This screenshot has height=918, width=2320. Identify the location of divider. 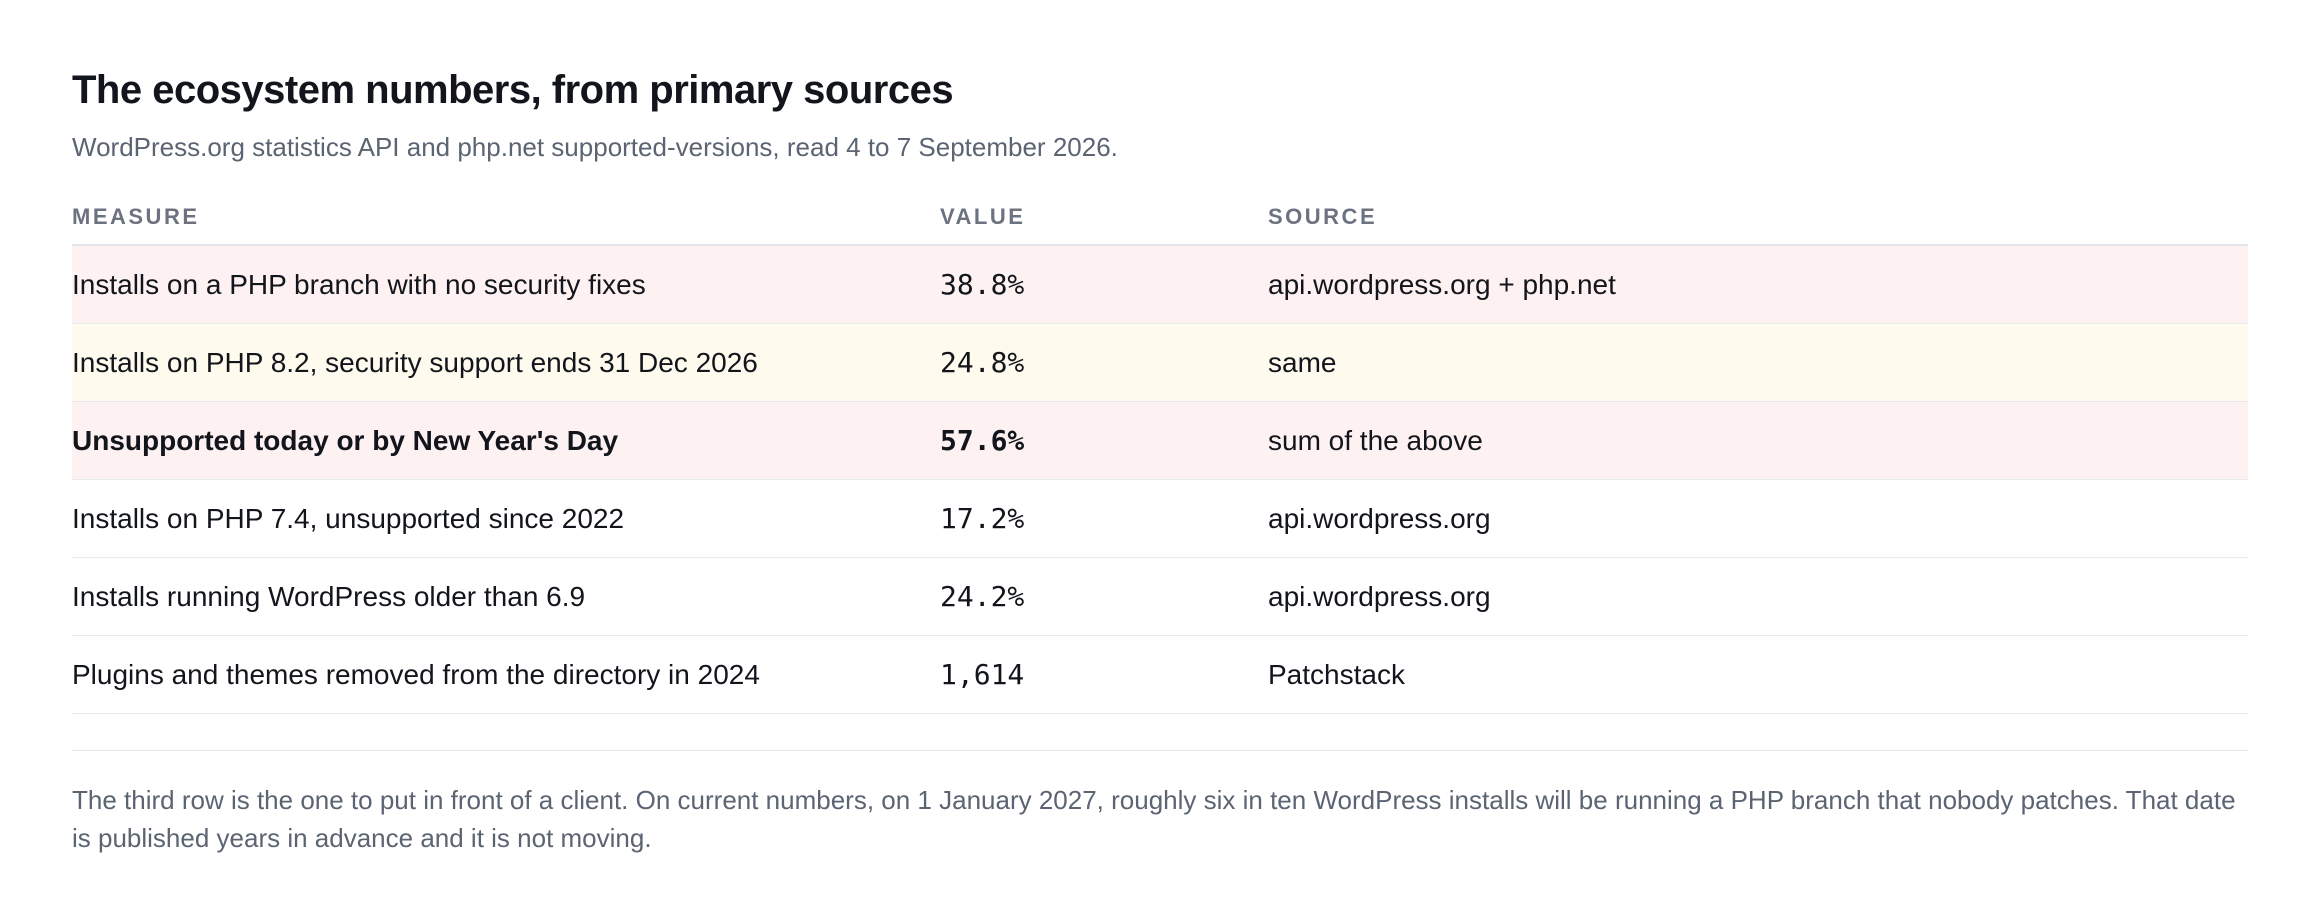
(1160, 750).